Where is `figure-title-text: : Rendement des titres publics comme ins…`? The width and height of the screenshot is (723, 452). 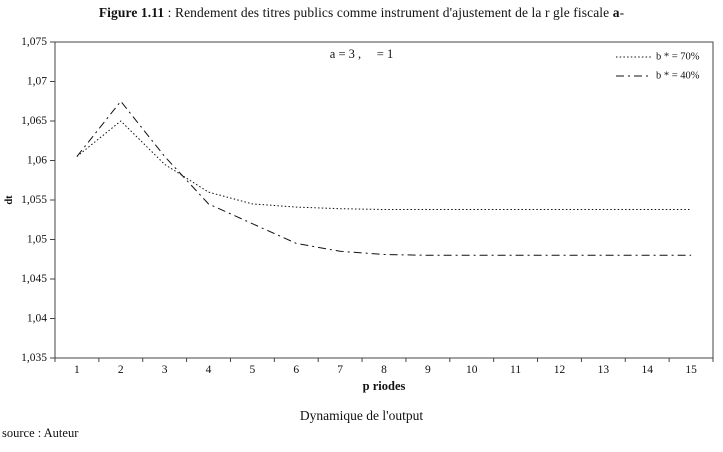
figure-title-text: : Rendement des titres publics comme ins… is located at coordinates (388, 12).